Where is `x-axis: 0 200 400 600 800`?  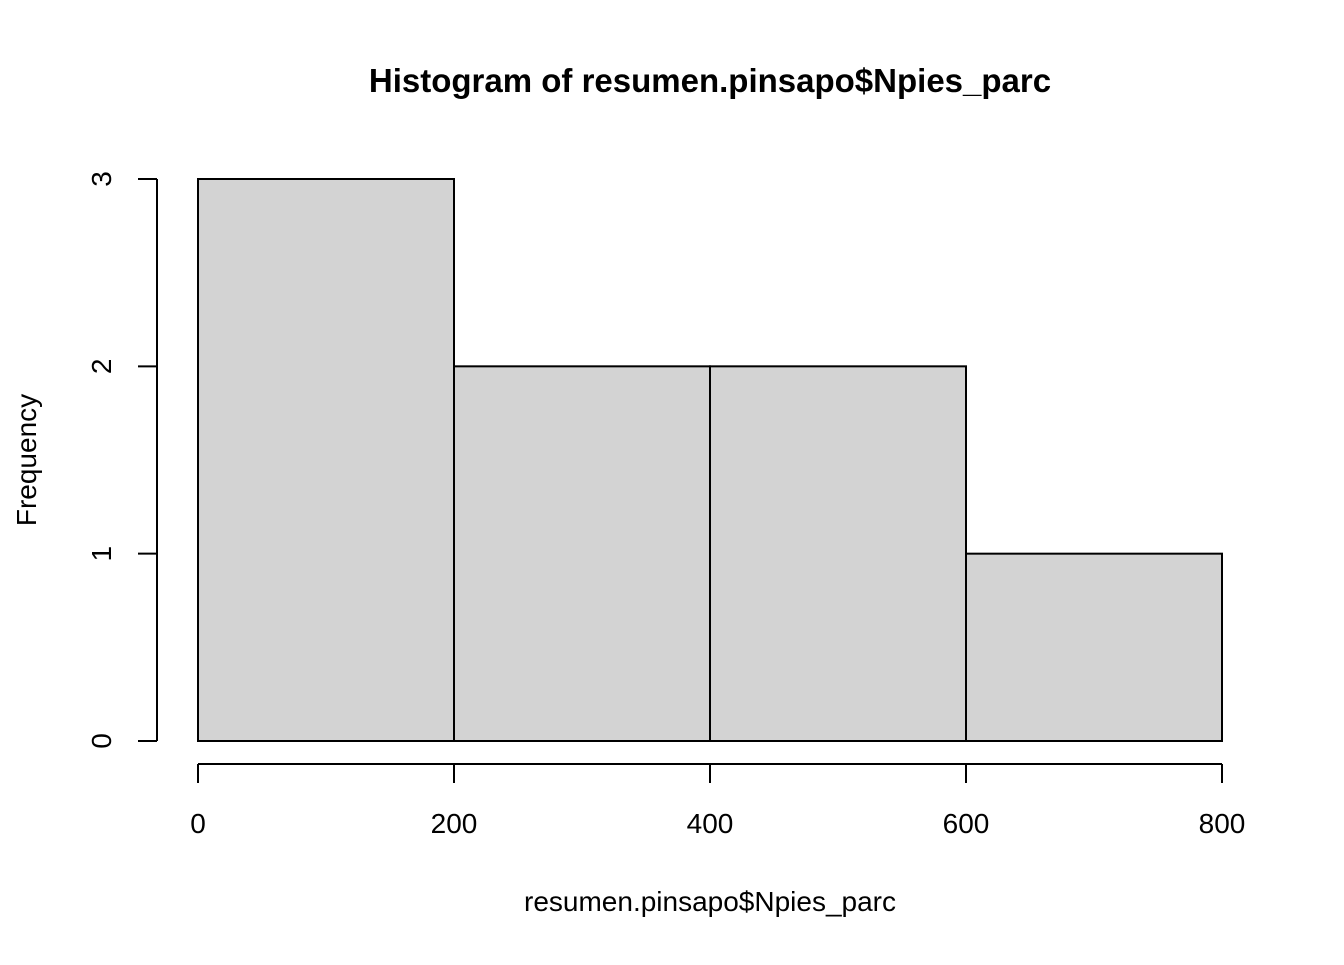
x-axis: 0 200 400 600 800 is located at coordinates (718, 801).